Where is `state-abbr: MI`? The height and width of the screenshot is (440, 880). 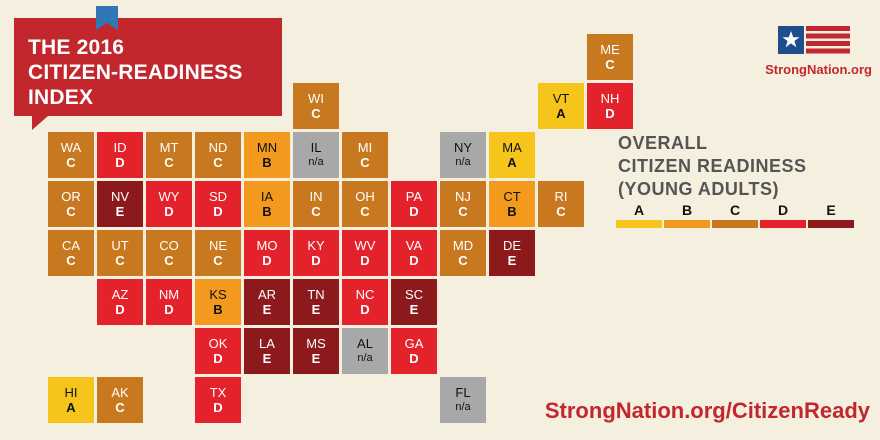
state-abbr: MI is located at coordinates (365, 147).